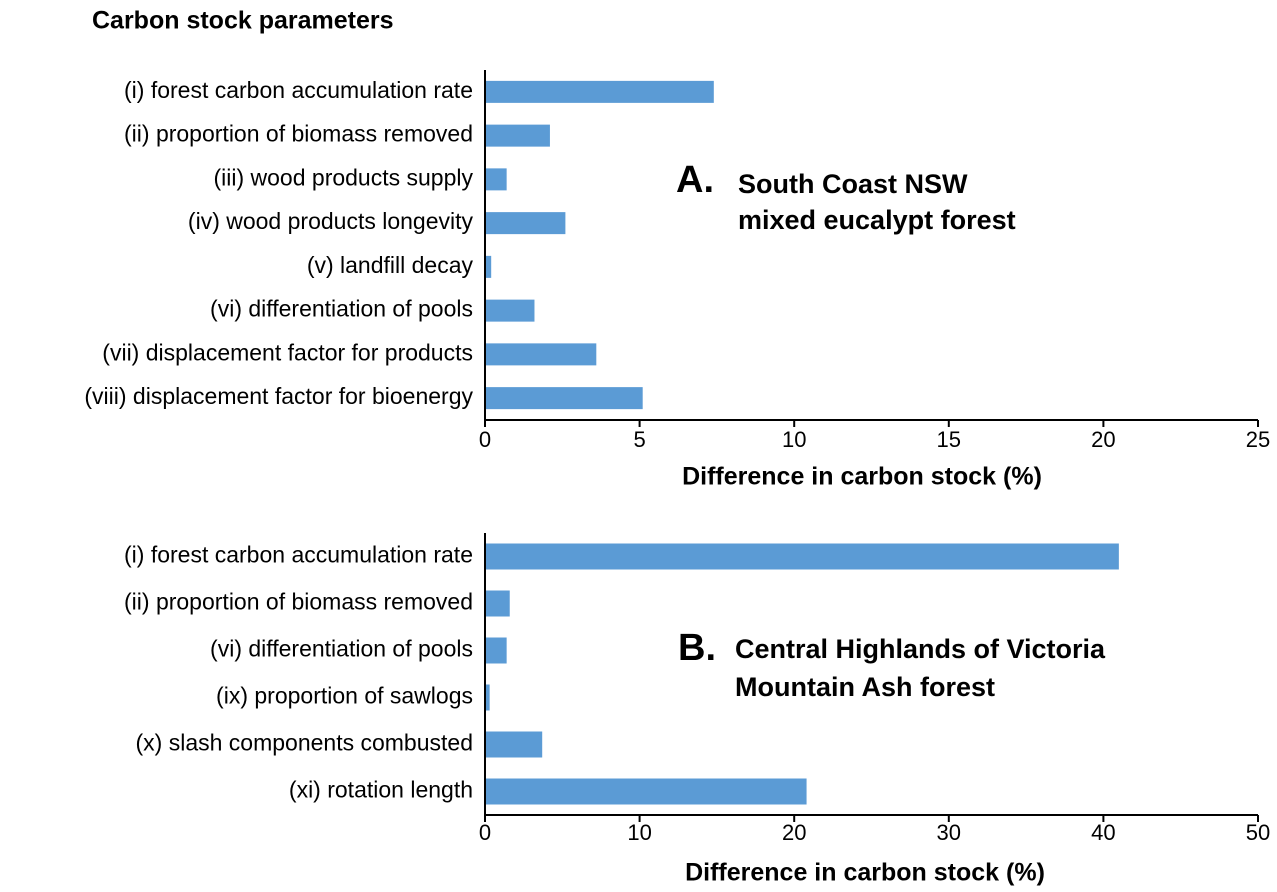 The image size is (1277, 892). What do you see at coordinates (287, 352) in the screenshot?
I see `category-label: (vii) displacement factor for products` at bounding box center [287, 352].